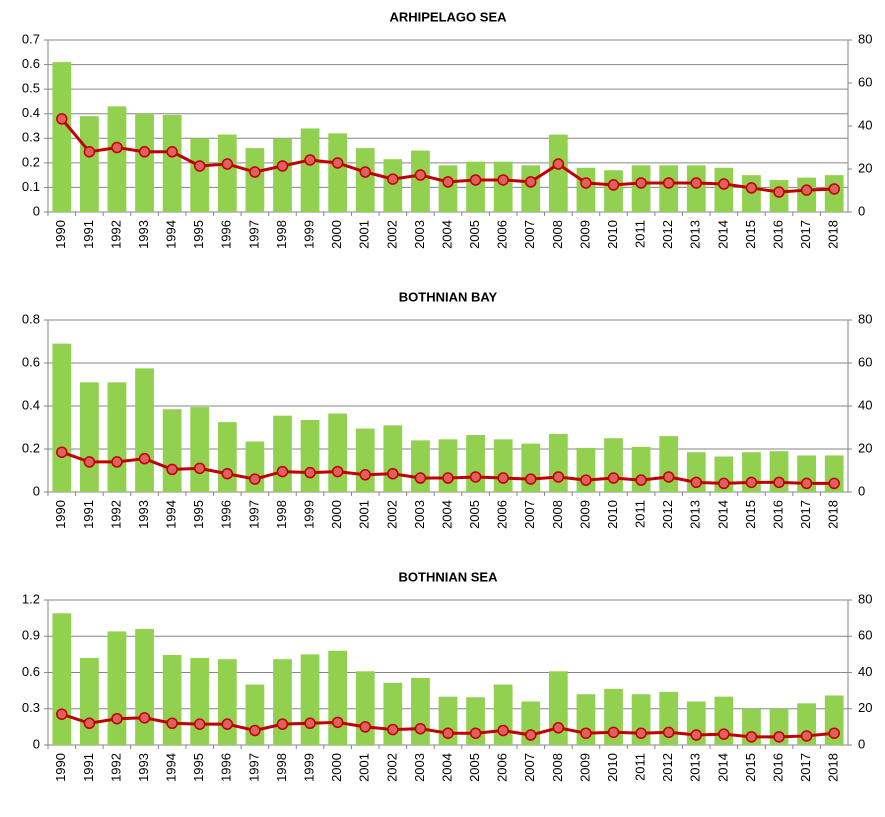  What do you see at coordinates (143, 234) in the screenshot?
I see `x-tick-label: 1993` at bounding box center [143, 234].